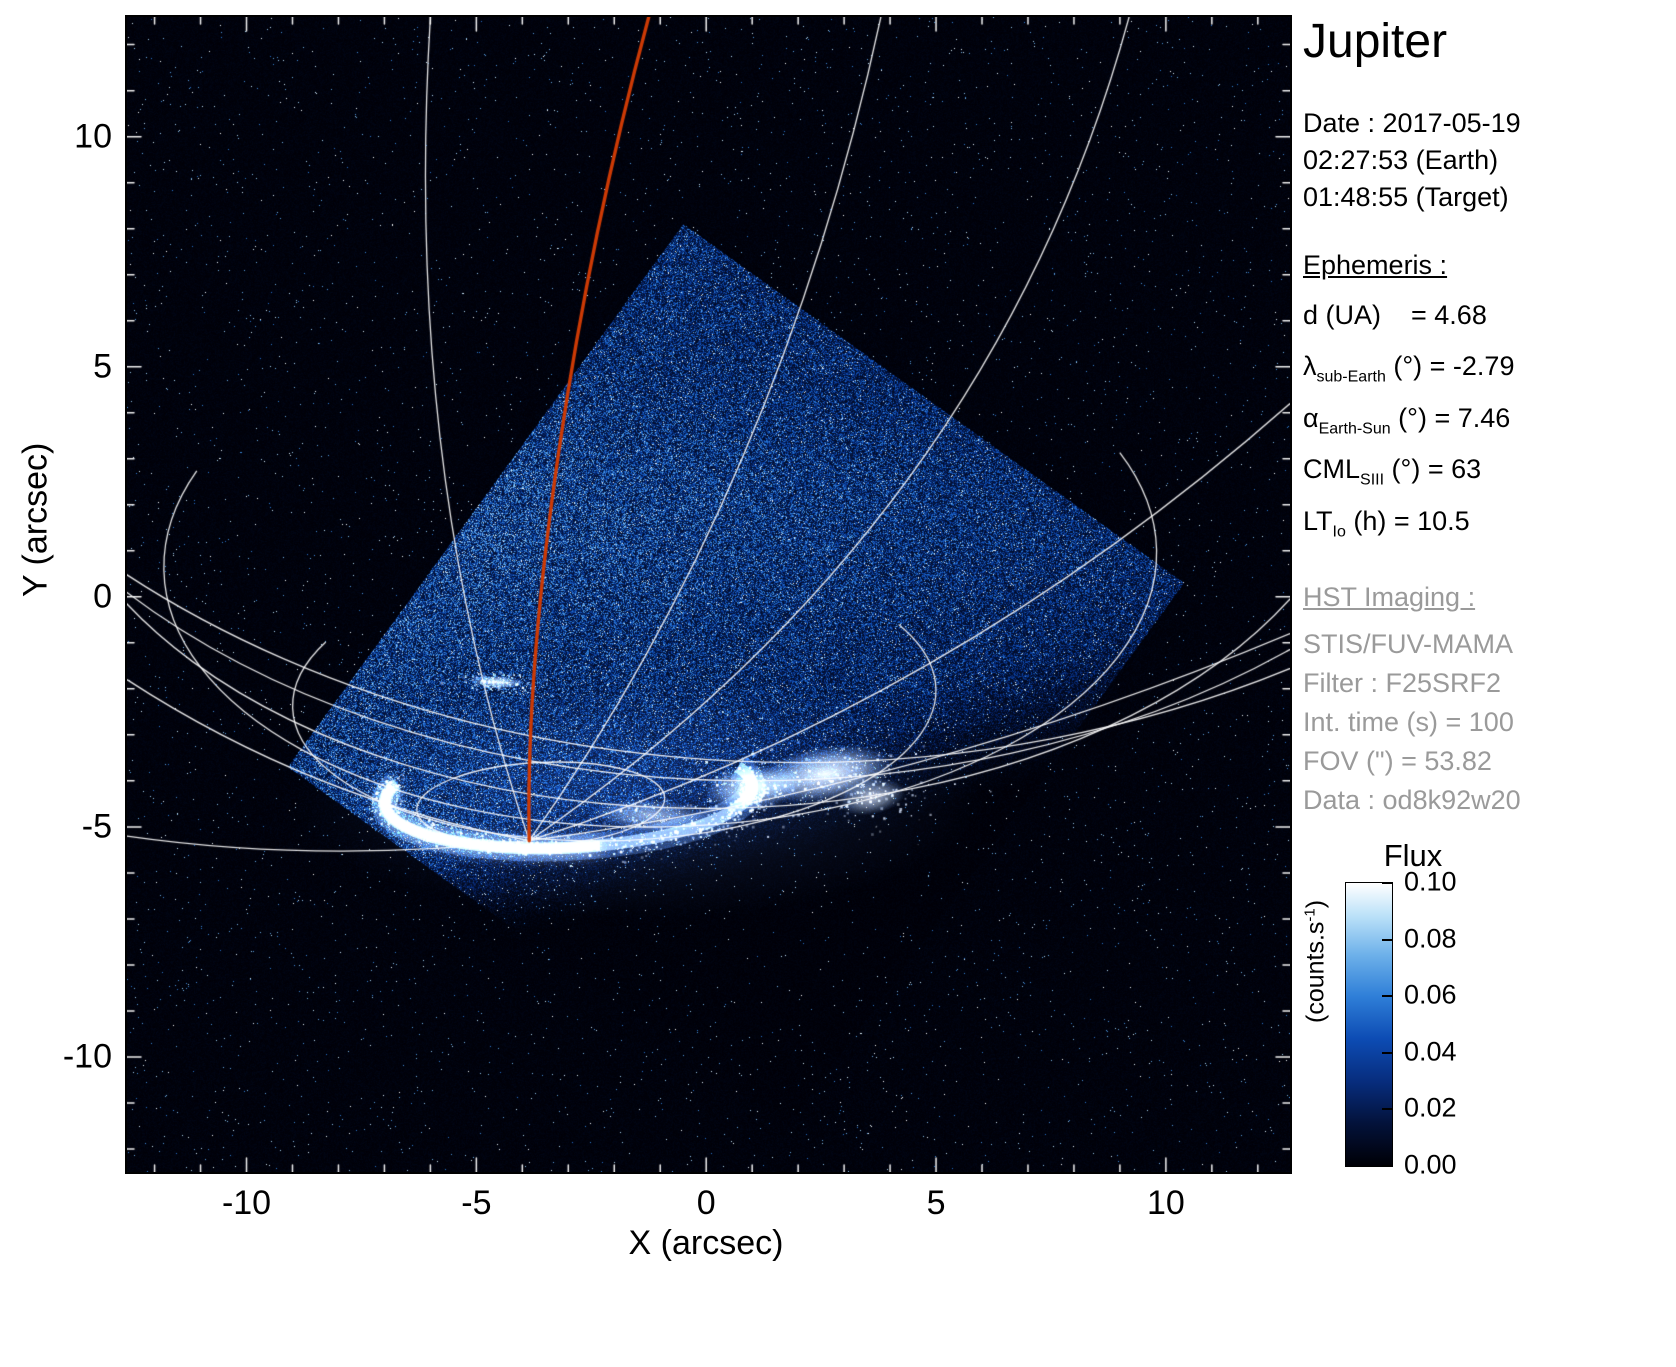  What do you see at coordinates (1408, 721) in the screenshot?
I see `hst-line-int-time: Int. time (s) = 100` at bounding box center [1408, 721].